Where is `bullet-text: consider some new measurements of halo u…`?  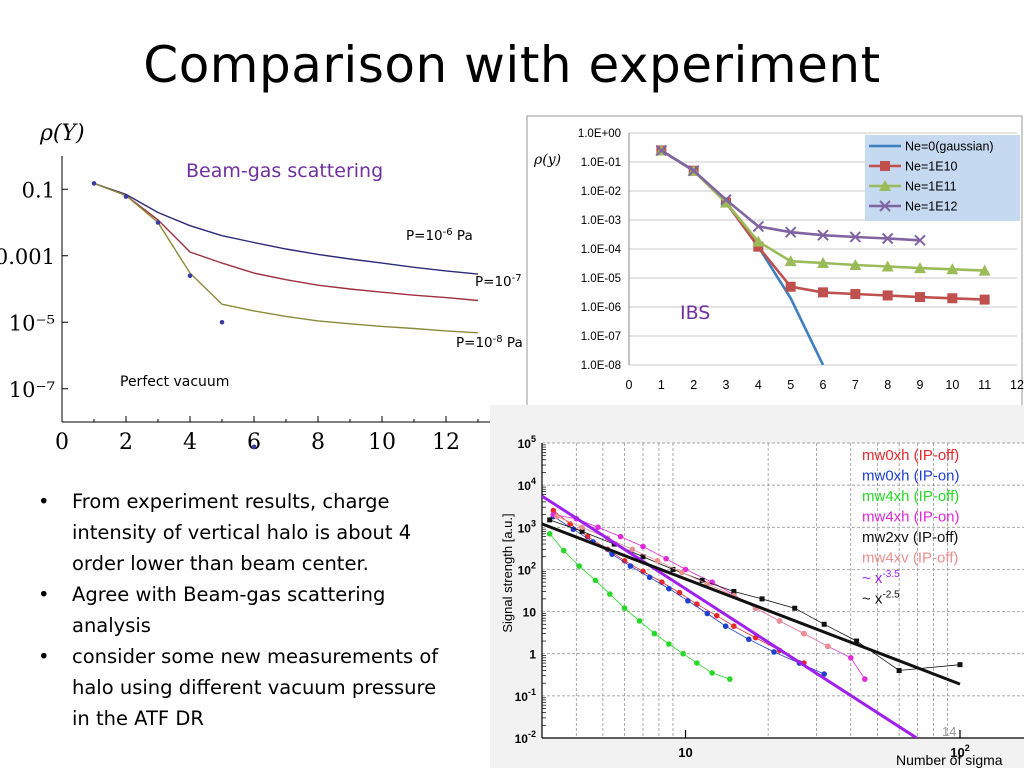
bullet-text: consider some new measurements of halo u… is located at coordinates (255, 687).